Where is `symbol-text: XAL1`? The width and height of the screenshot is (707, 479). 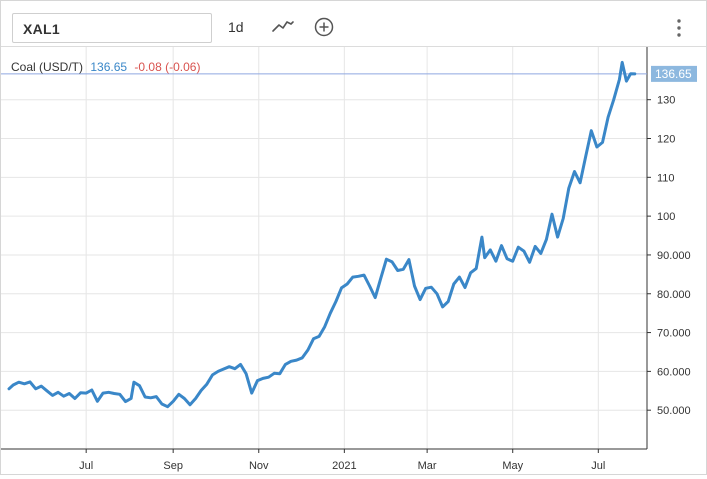
symbol-text: XAL1 is located at coordinates (41, 29).